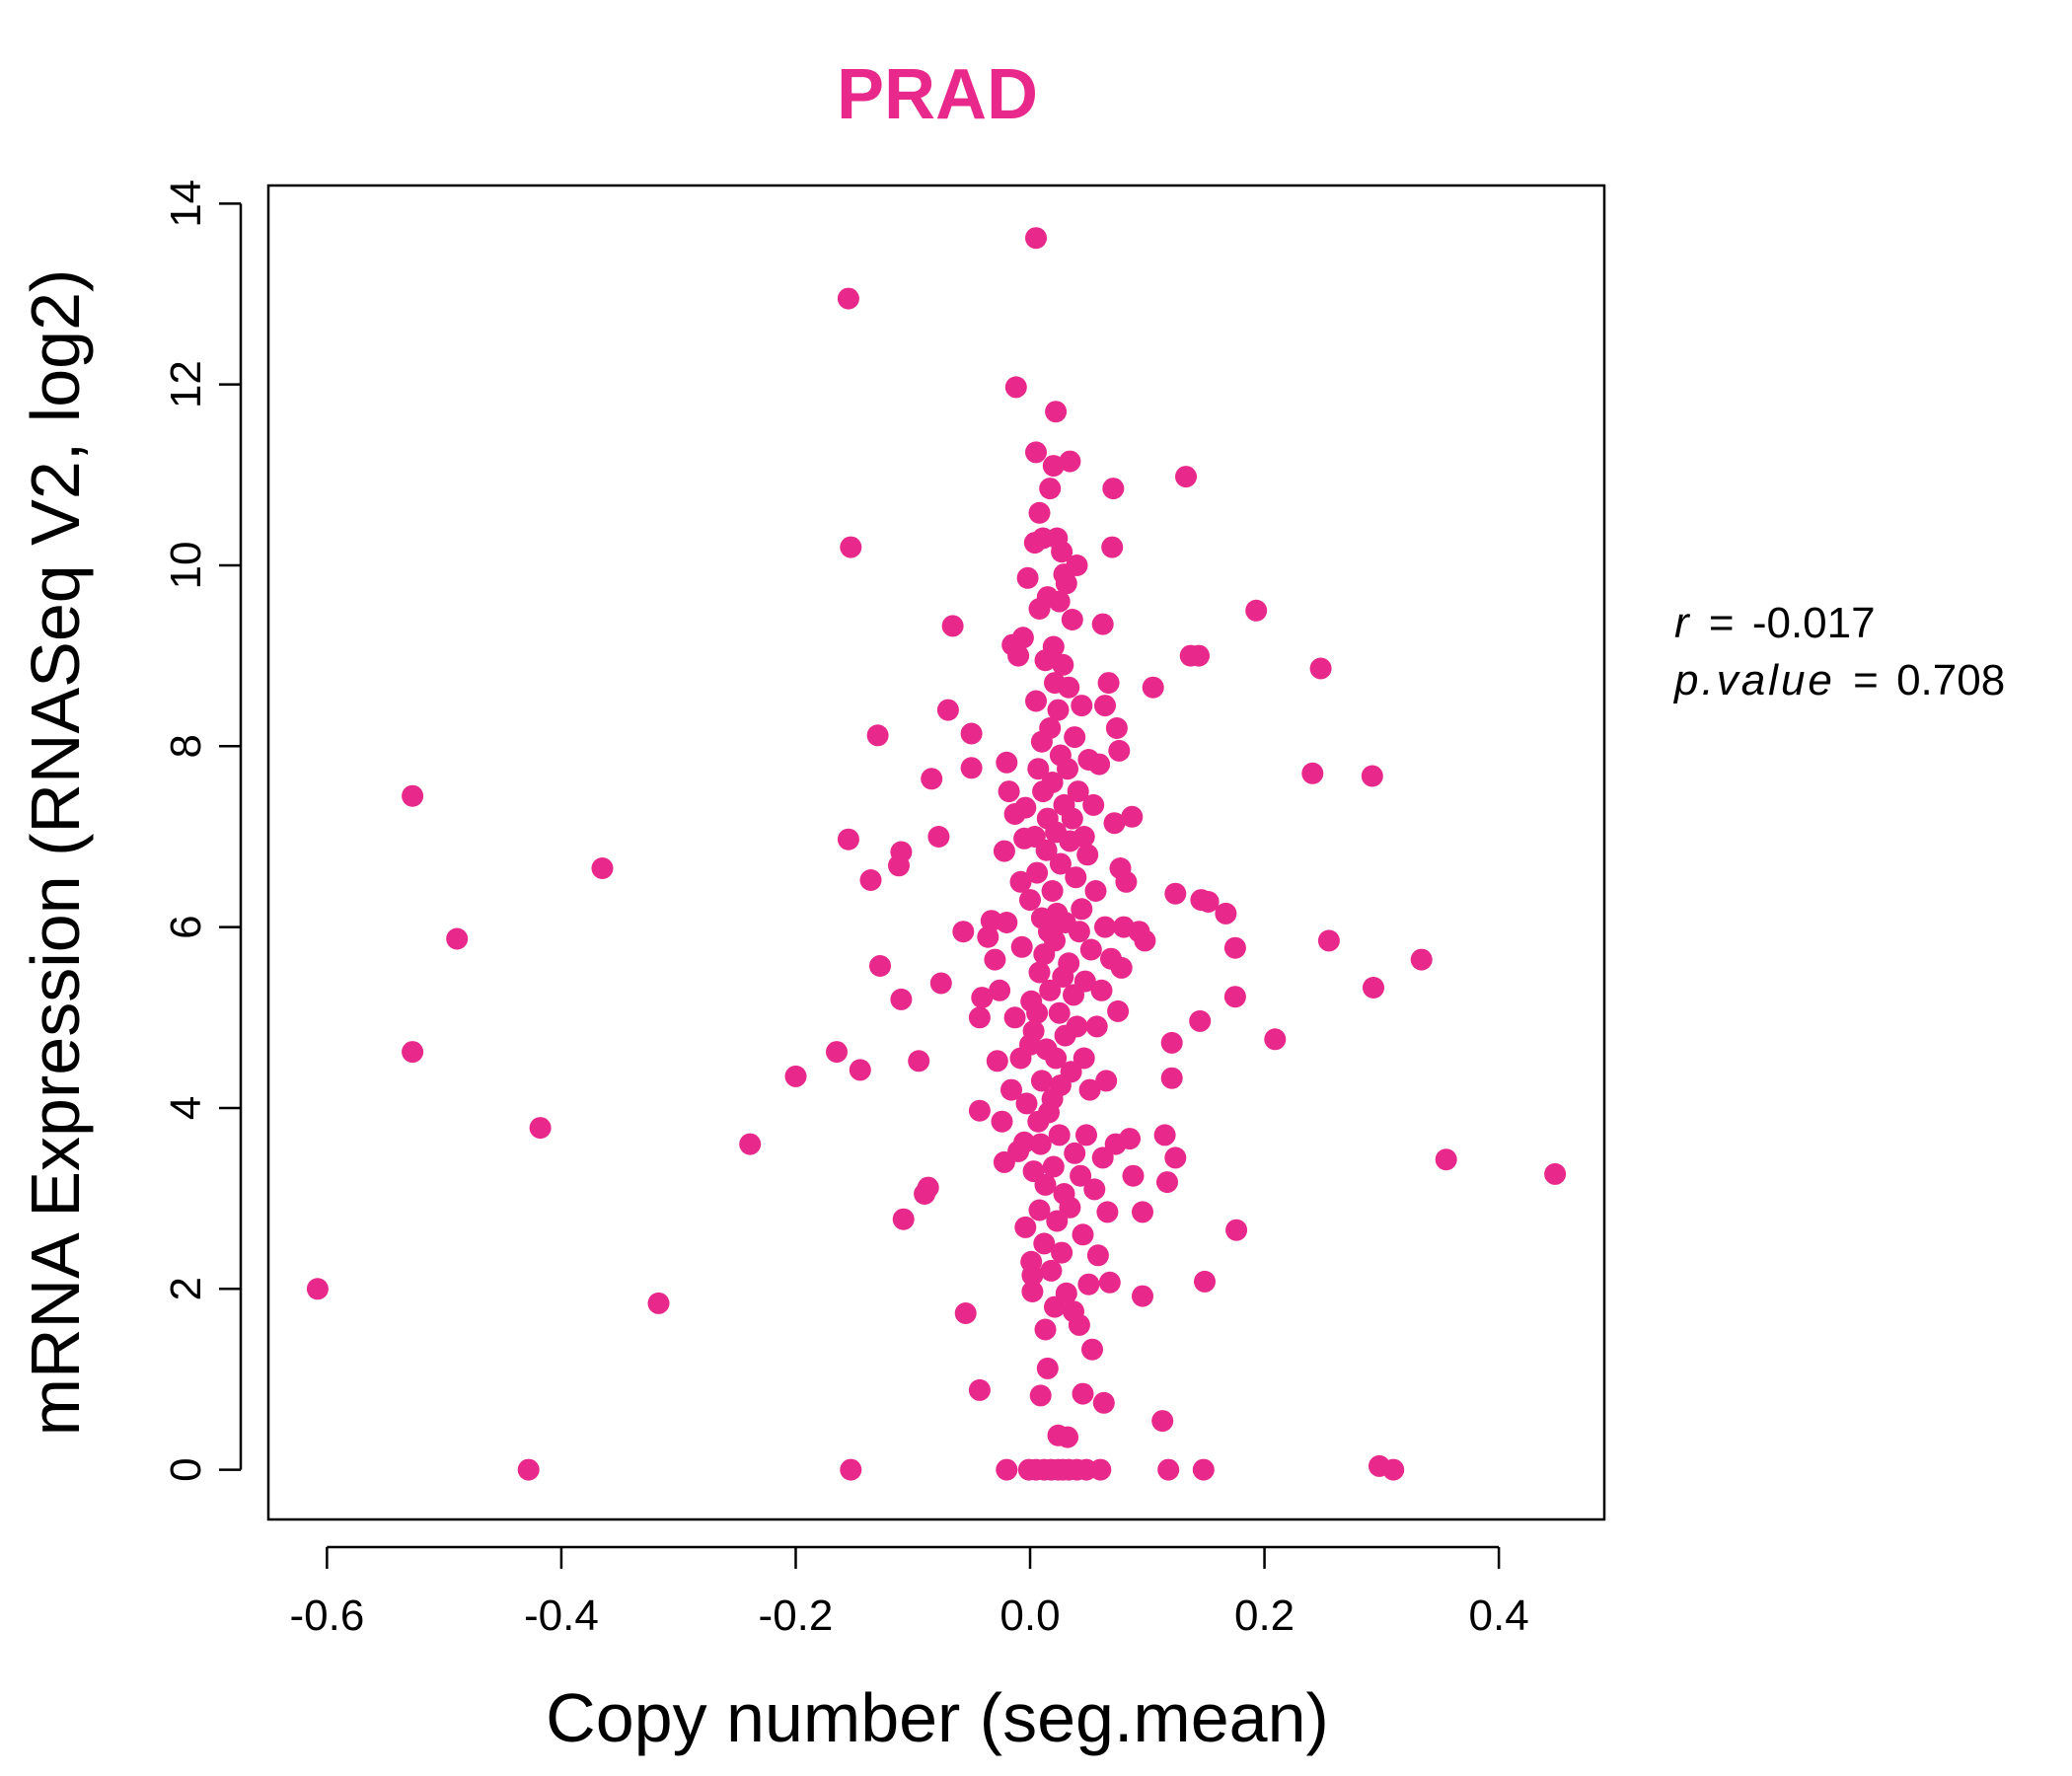  I want to click on stat-p: p.value = 0.708, so click(1839, 680).